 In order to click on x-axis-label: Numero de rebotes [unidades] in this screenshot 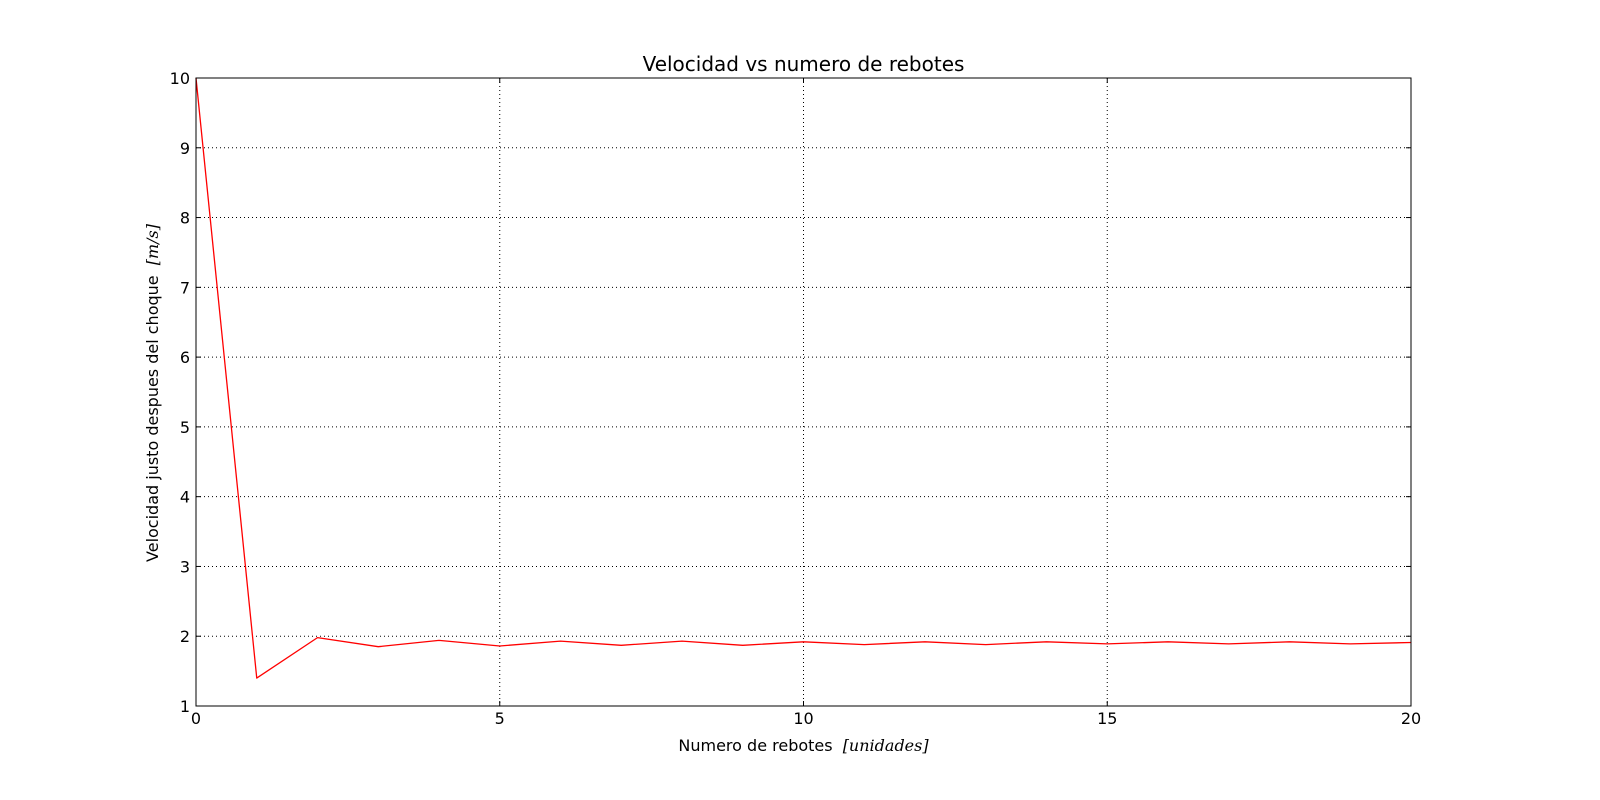, I will do `click(803, 745)`.